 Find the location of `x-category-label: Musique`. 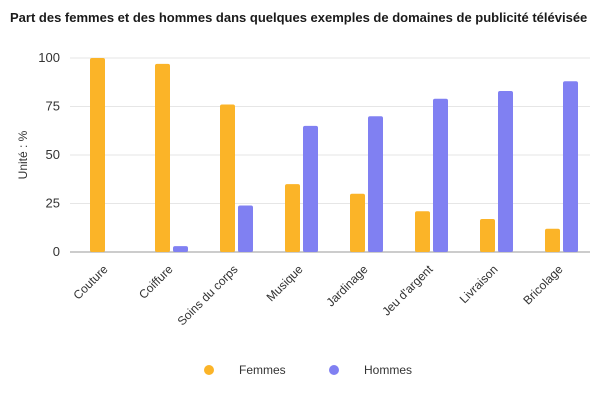

x-category-label: Musique is located at coordinates (285, 283).